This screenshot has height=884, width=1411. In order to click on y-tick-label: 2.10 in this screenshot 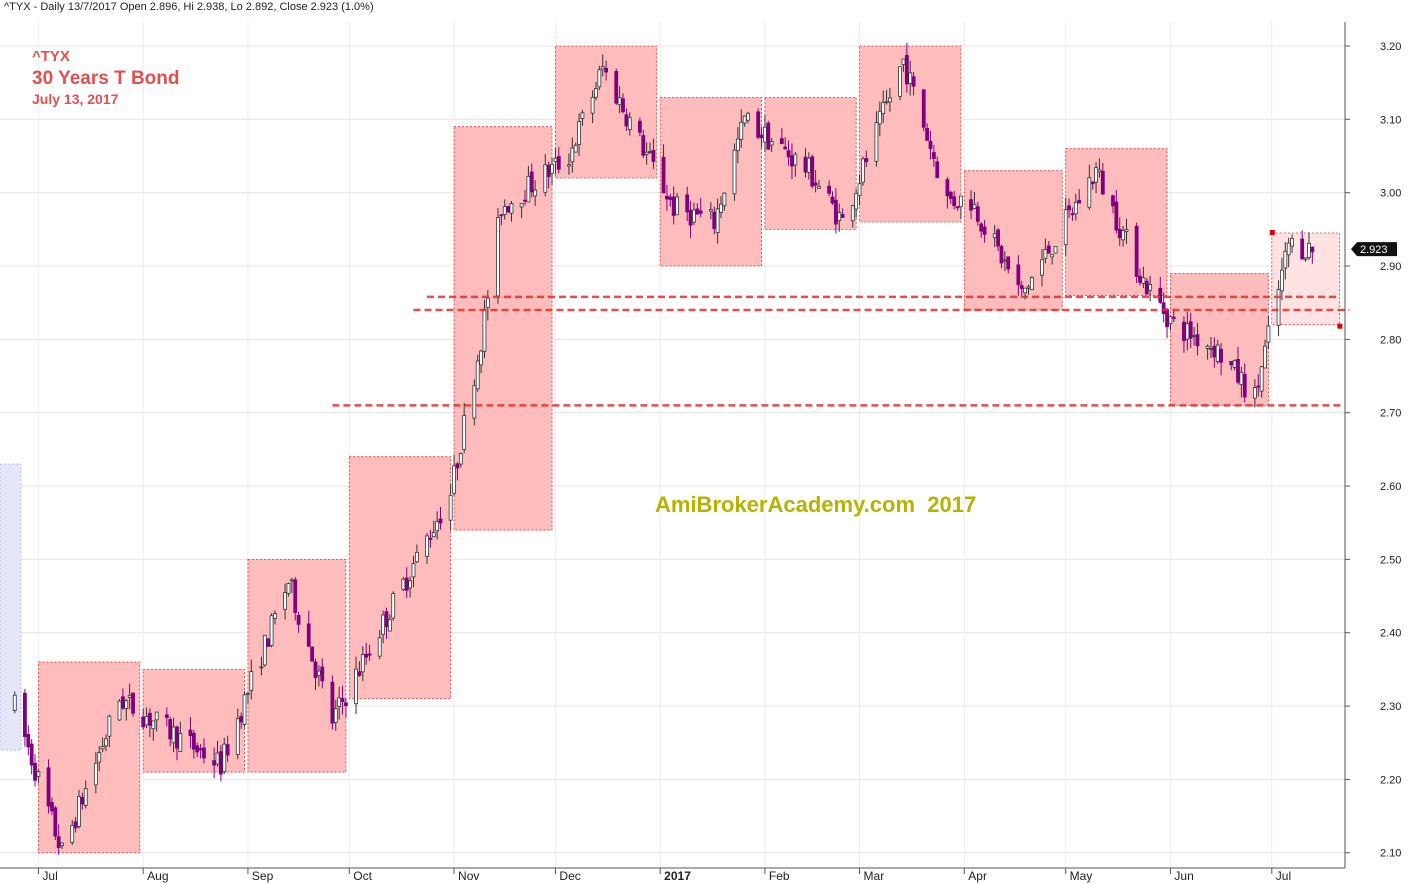, I will do `click(1390, 854)`.